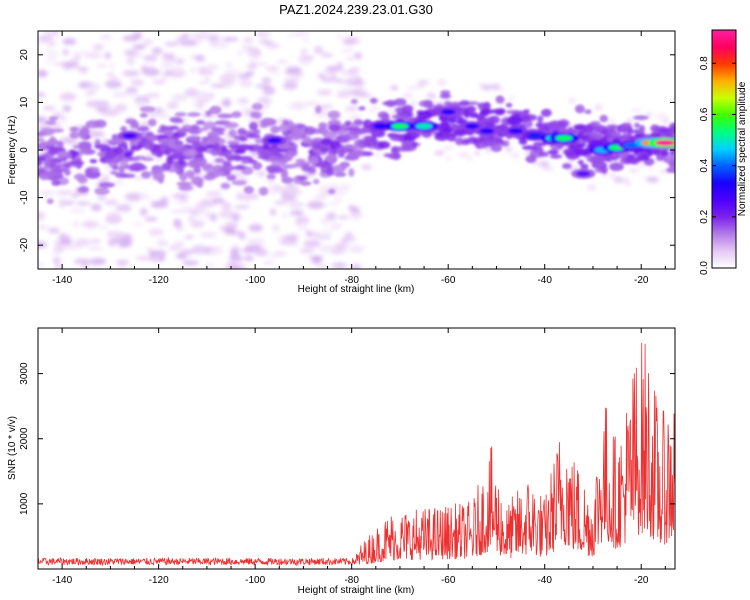  What do you see at coordinates (718, 152) in the screenshot?
I see `colorbar-ticks: 0.0 0.2 0.4 0.6 0.8` at bounding box center [718, 152].